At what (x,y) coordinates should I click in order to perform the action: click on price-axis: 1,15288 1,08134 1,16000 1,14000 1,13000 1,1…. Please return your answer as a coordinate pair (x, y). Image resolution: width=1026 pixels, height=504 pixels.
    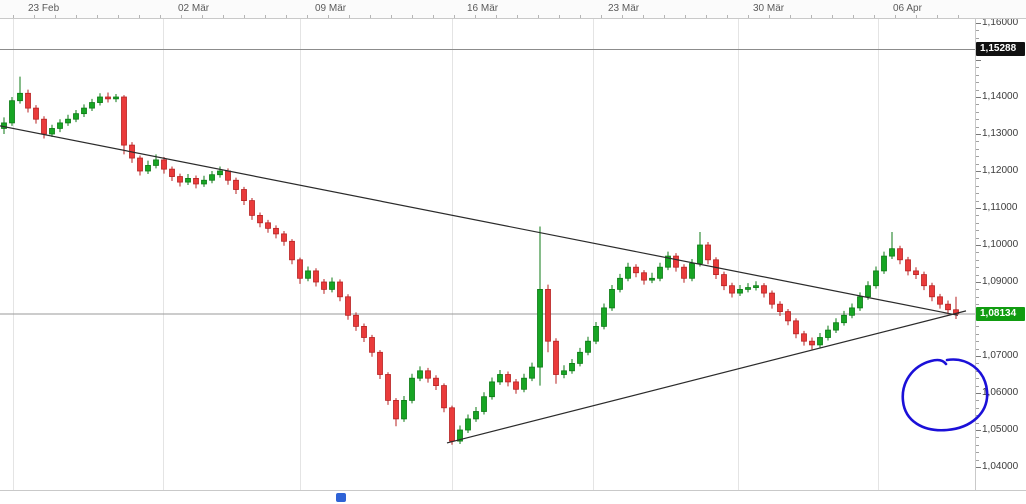
    Looking at the image, I should click on (1000, 253).